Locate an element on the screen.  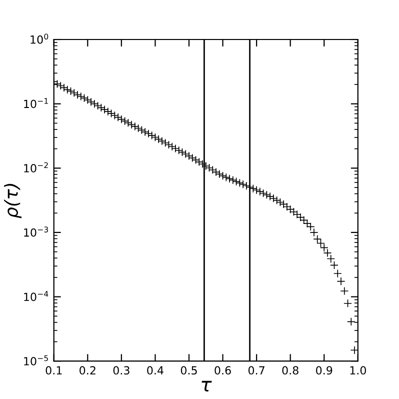
y-tick-label: 10$^{0}$ is located at coordinates (39, 39).